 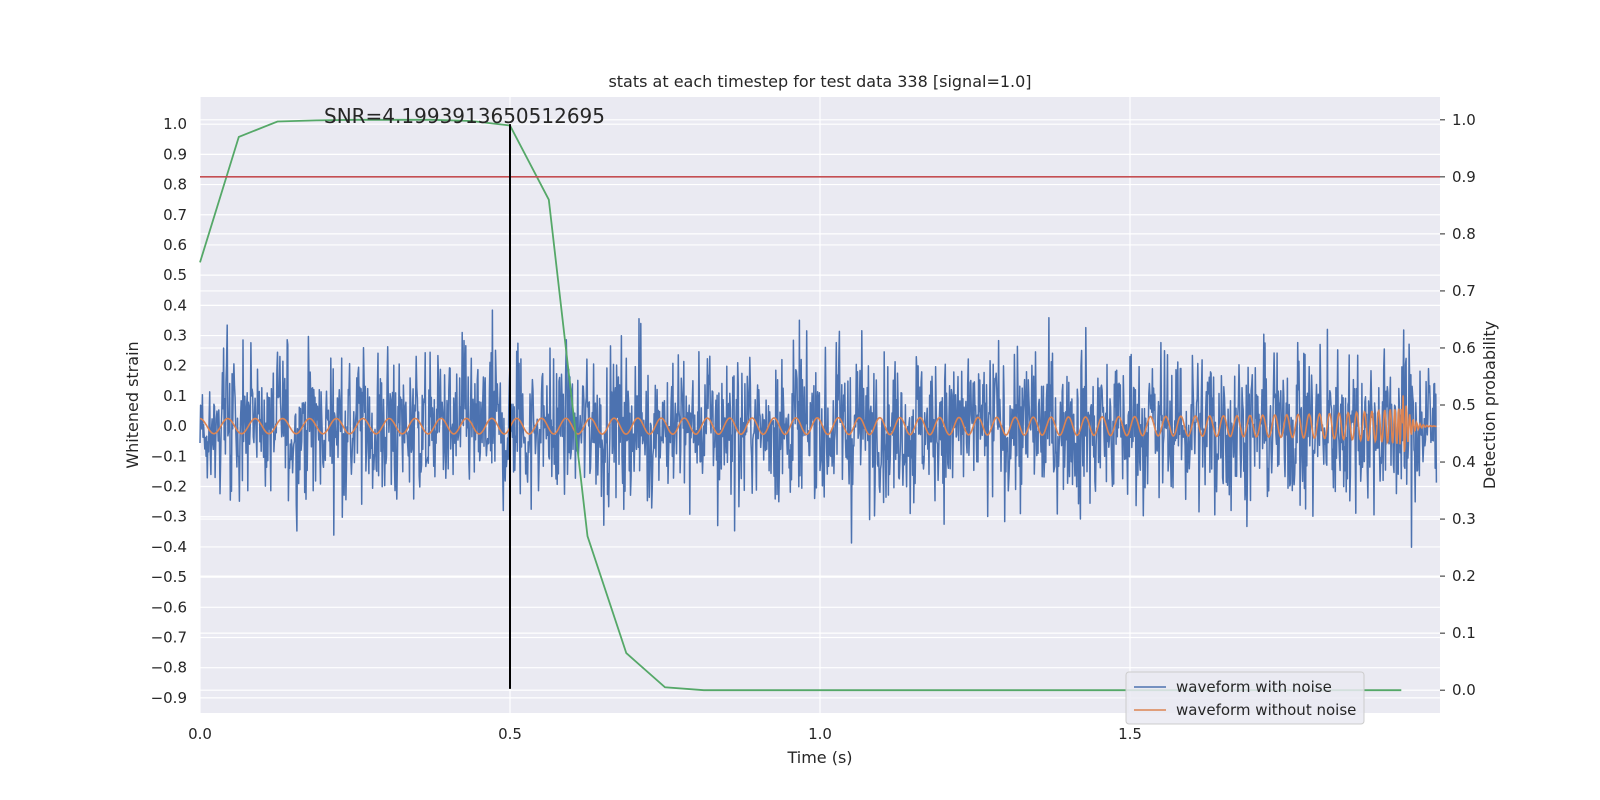 What do you see at coordinates (169, 638) in the screenshot?
I see `y-tick-label: −0.7` at bounding box center [169, 638].